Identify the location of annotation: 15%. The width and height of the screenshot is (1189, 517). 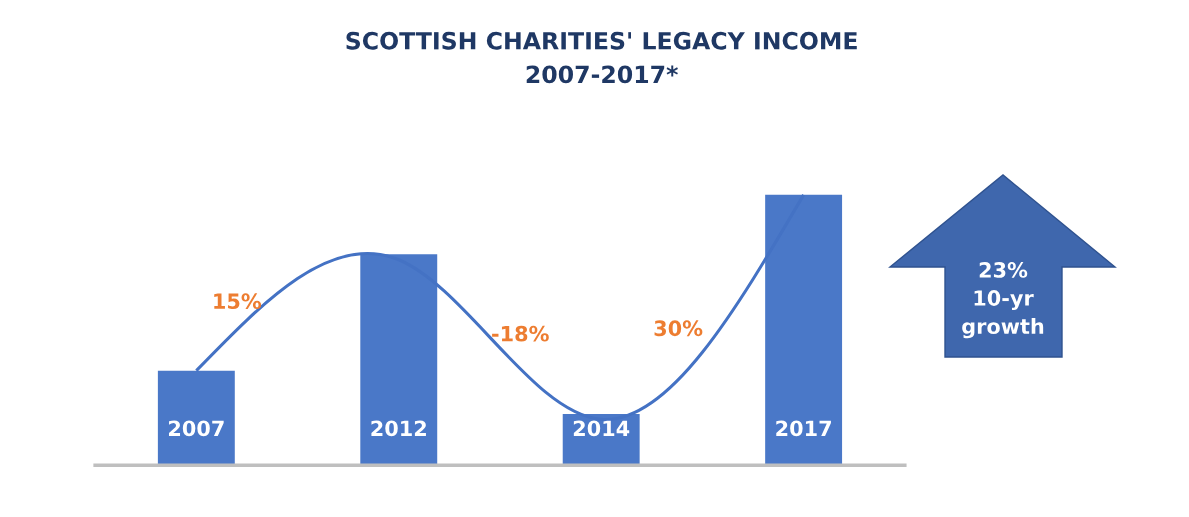
(238, 301).